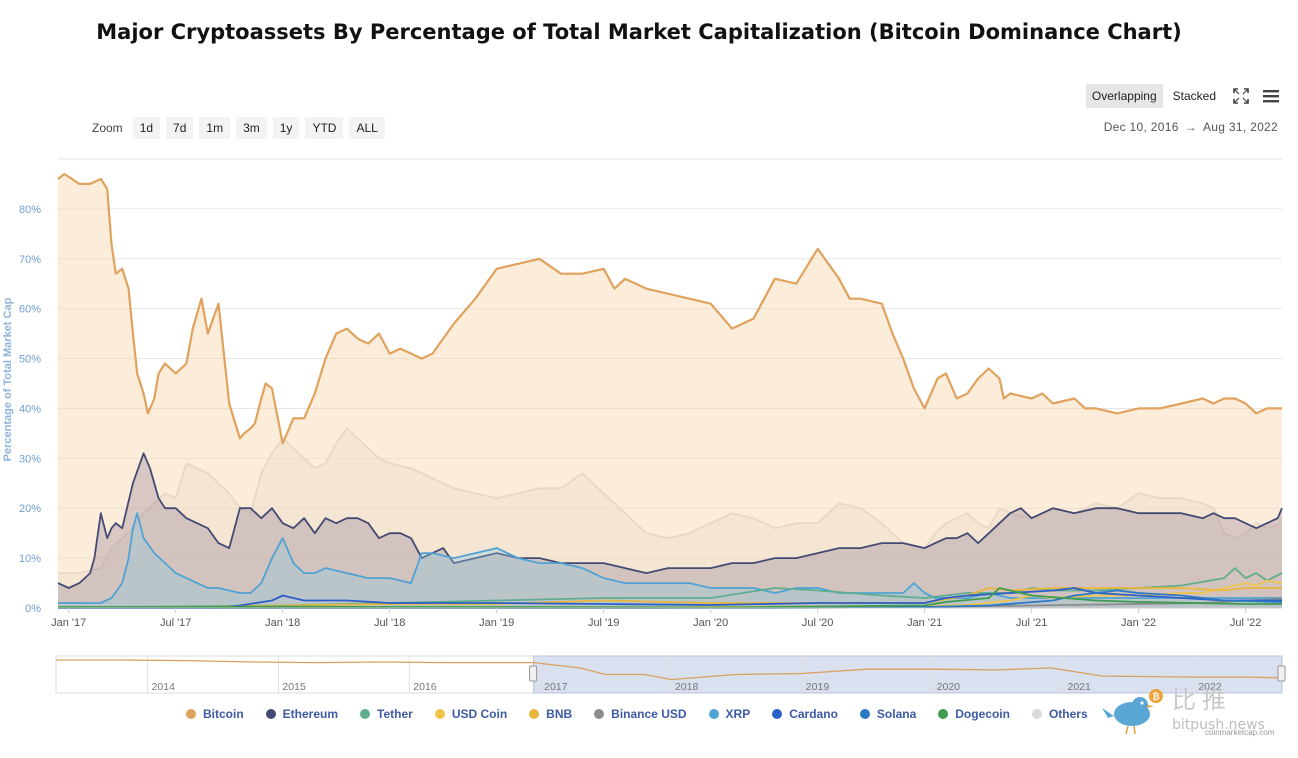 Image resolution: width=1298 pixels, height=758 pixels. Describe the element at coordinates (479, 714) in the screenshot. I see `legend-label: USD Coin` at that location.